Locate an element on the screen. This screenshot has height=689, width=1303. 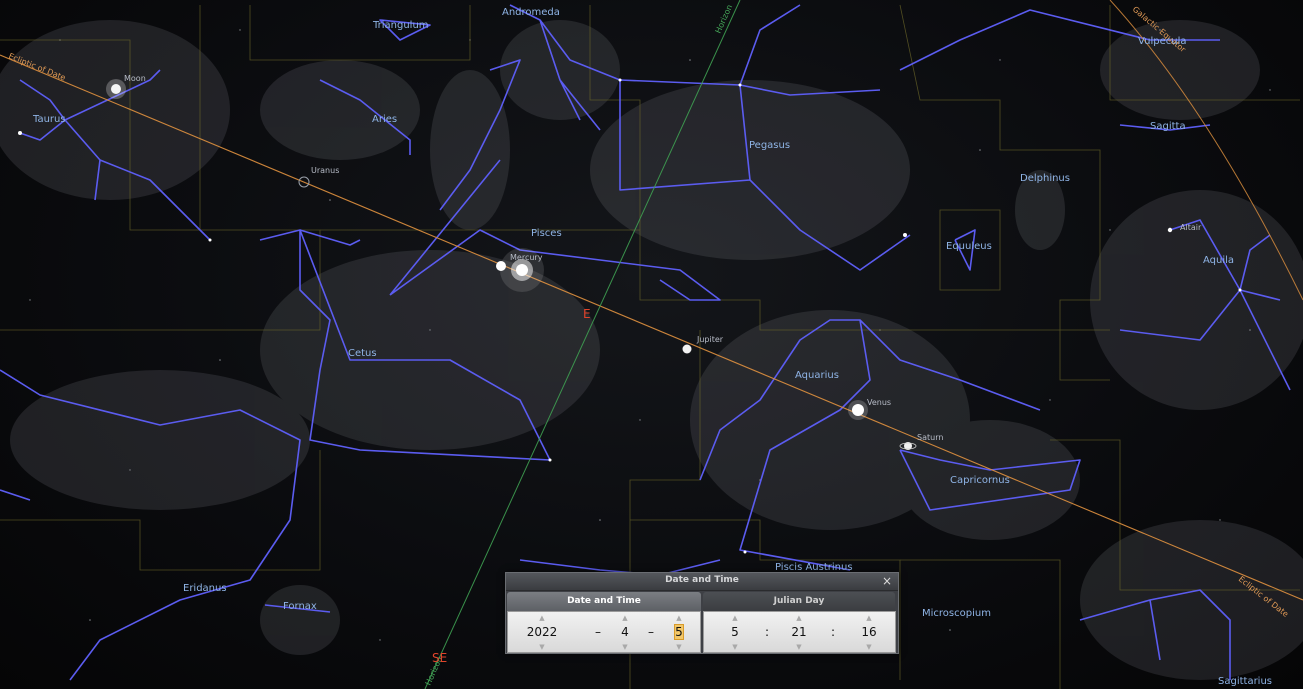
second-spinbox: ▲ 16 ▼ is located at coordinates (869, 632).